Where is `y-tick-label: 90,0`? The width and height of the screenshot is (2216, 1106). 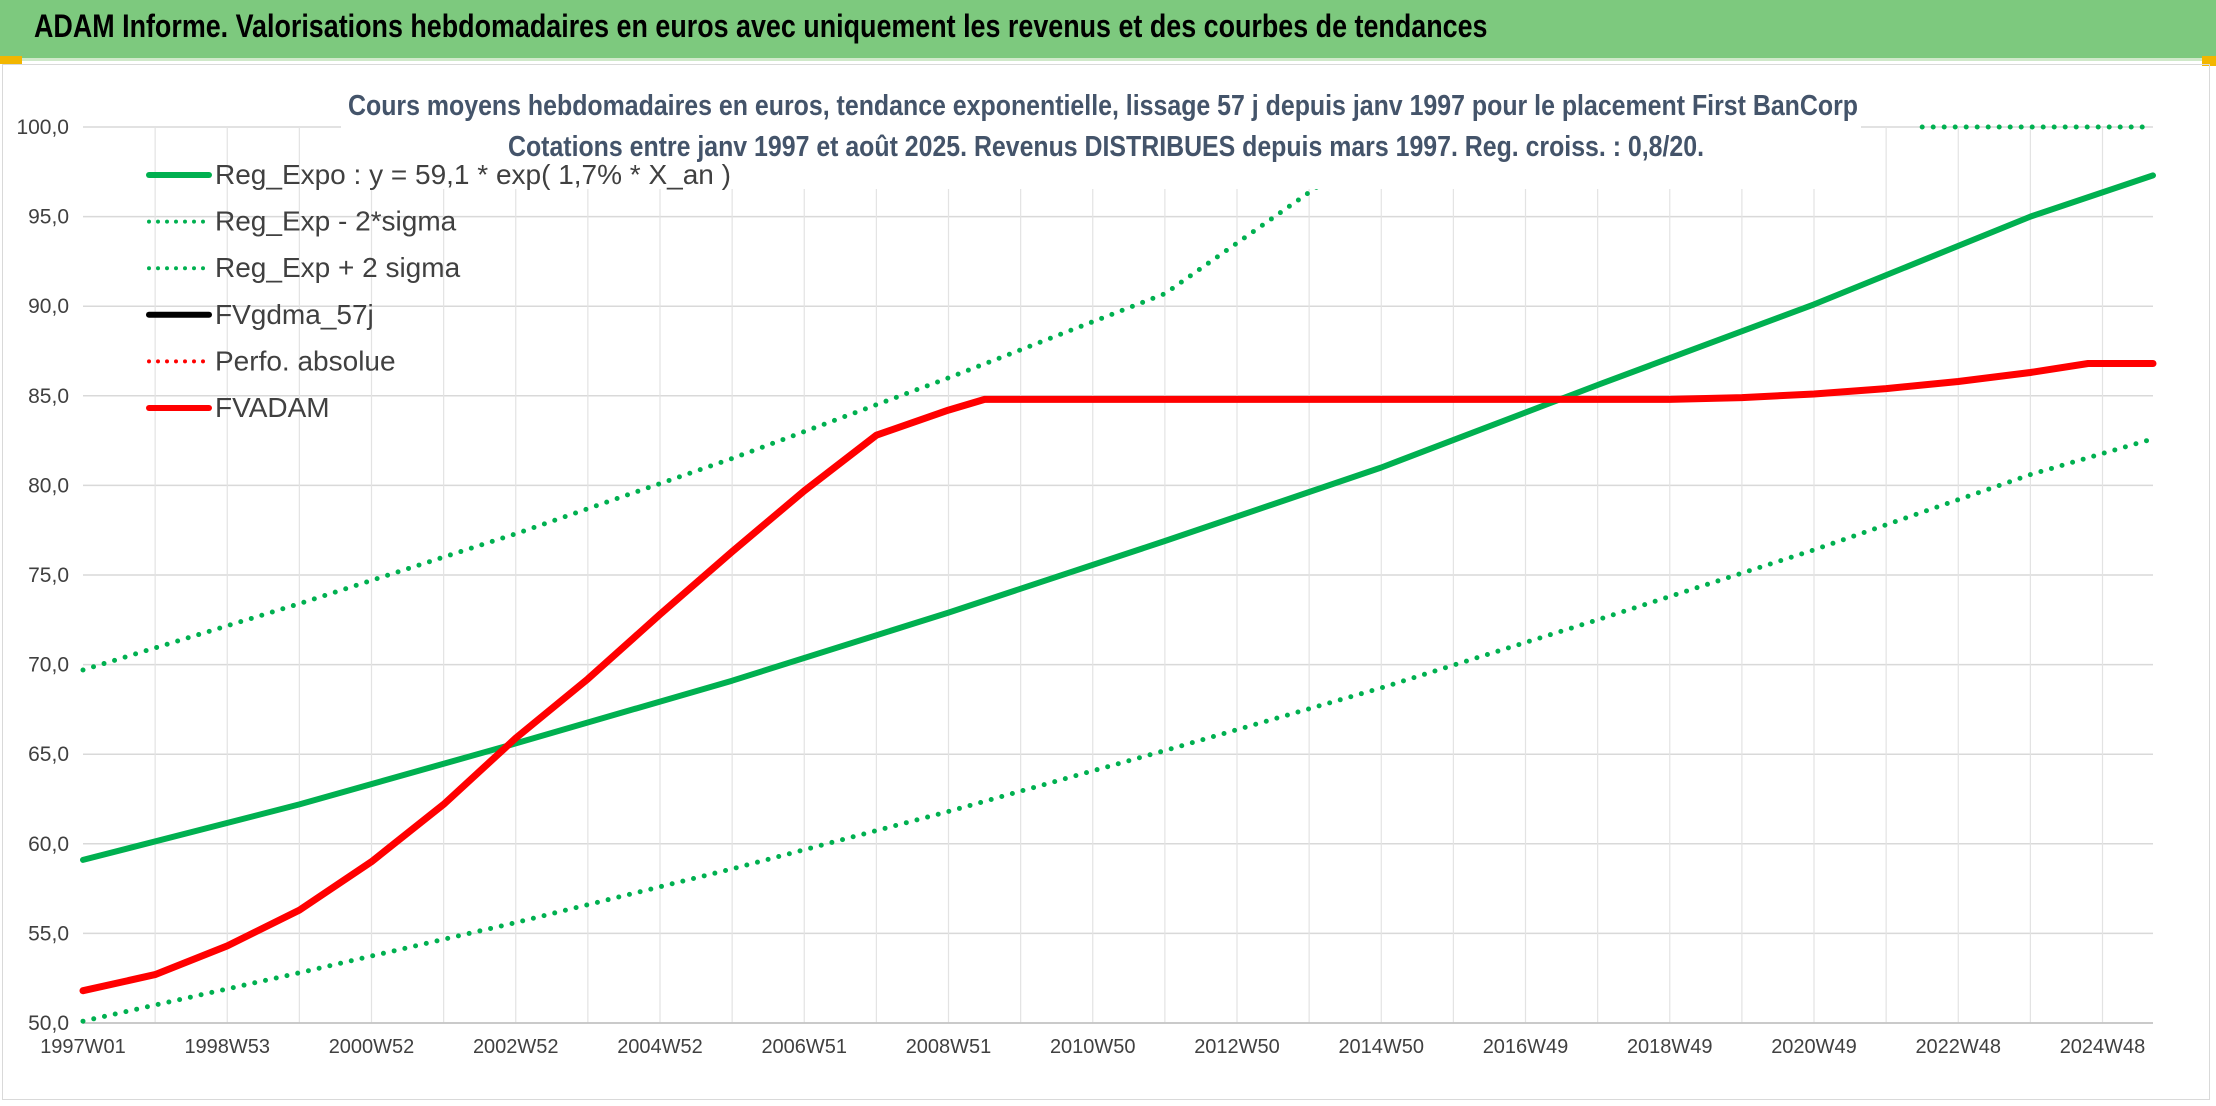 y-tick-label: 90,0 is located at coordinates (48, 306).